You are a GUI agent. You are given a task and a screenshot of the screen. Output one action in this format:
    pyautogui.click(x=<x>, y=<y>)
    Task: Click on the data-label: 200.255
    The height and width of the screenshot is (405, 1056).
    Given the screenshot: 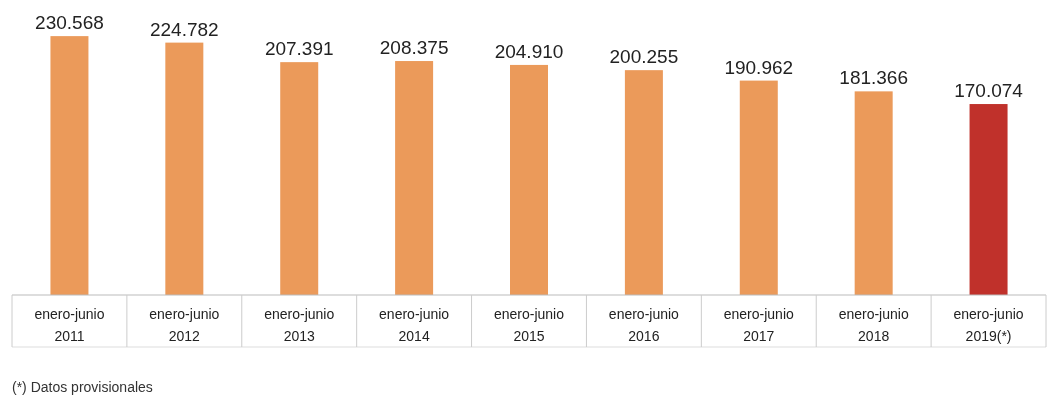 What is the action you would take?
    pyautogui.click(x=644, y=57)
    